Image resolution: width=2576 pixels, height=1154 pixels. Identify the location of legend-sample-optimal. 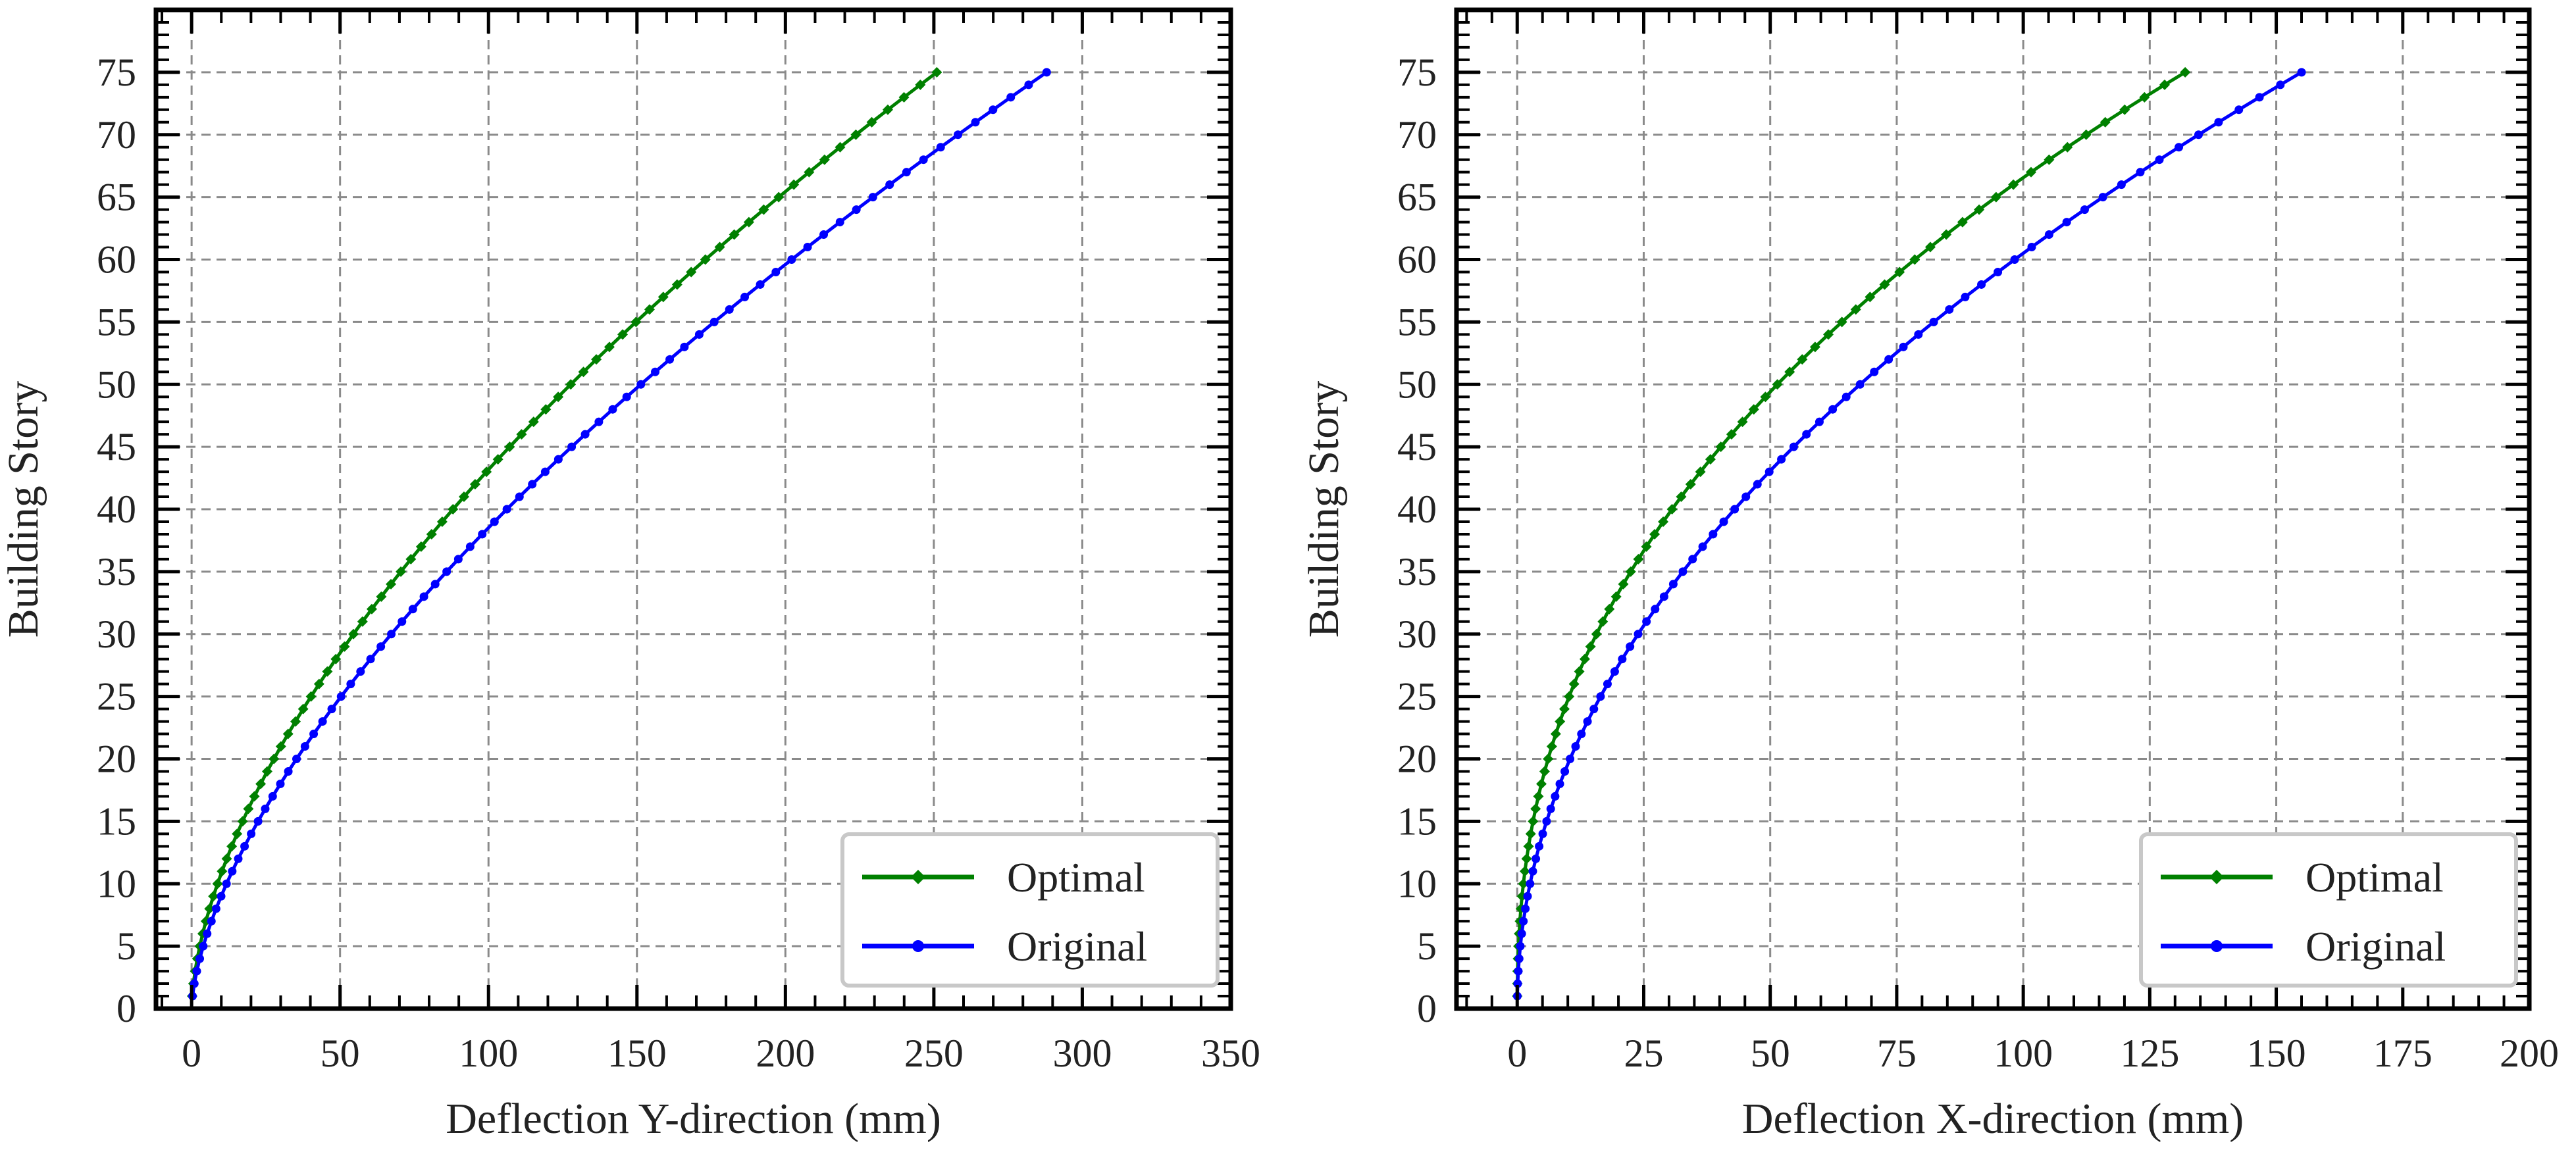
(2217, 877).